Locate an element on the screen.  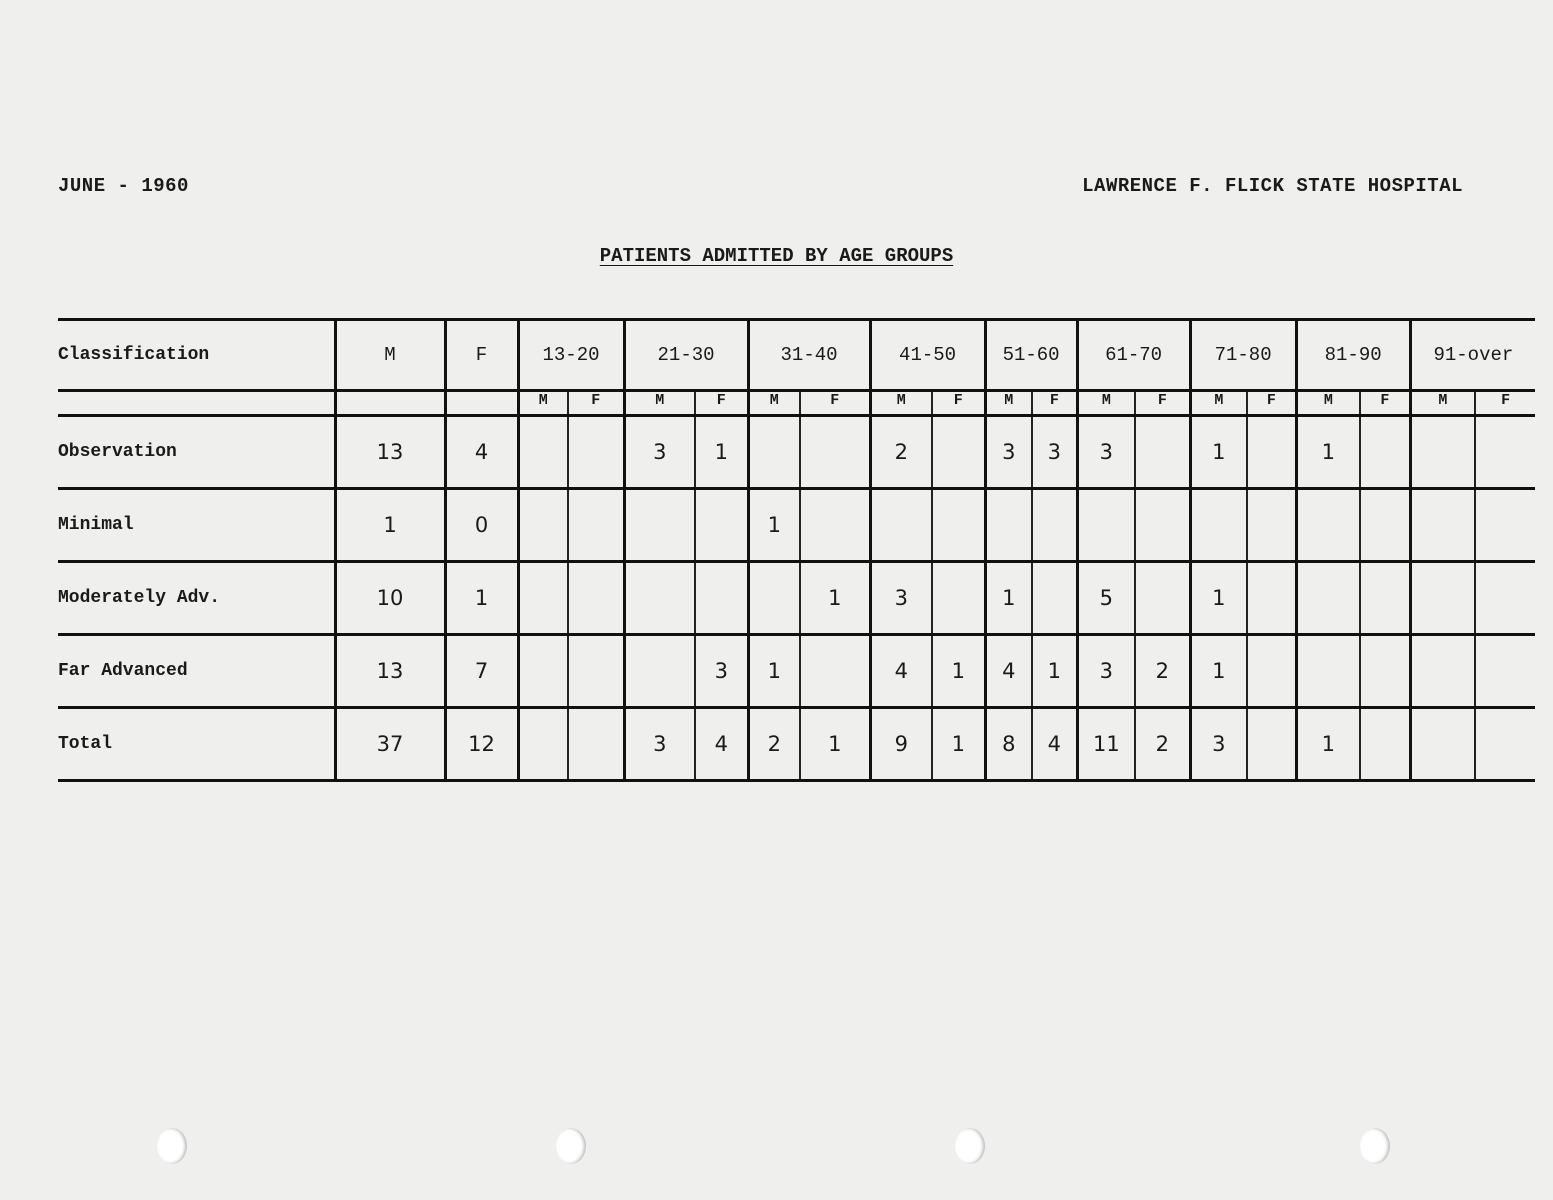
male-count-cell: 11 is located at coordinates (1105, 744).